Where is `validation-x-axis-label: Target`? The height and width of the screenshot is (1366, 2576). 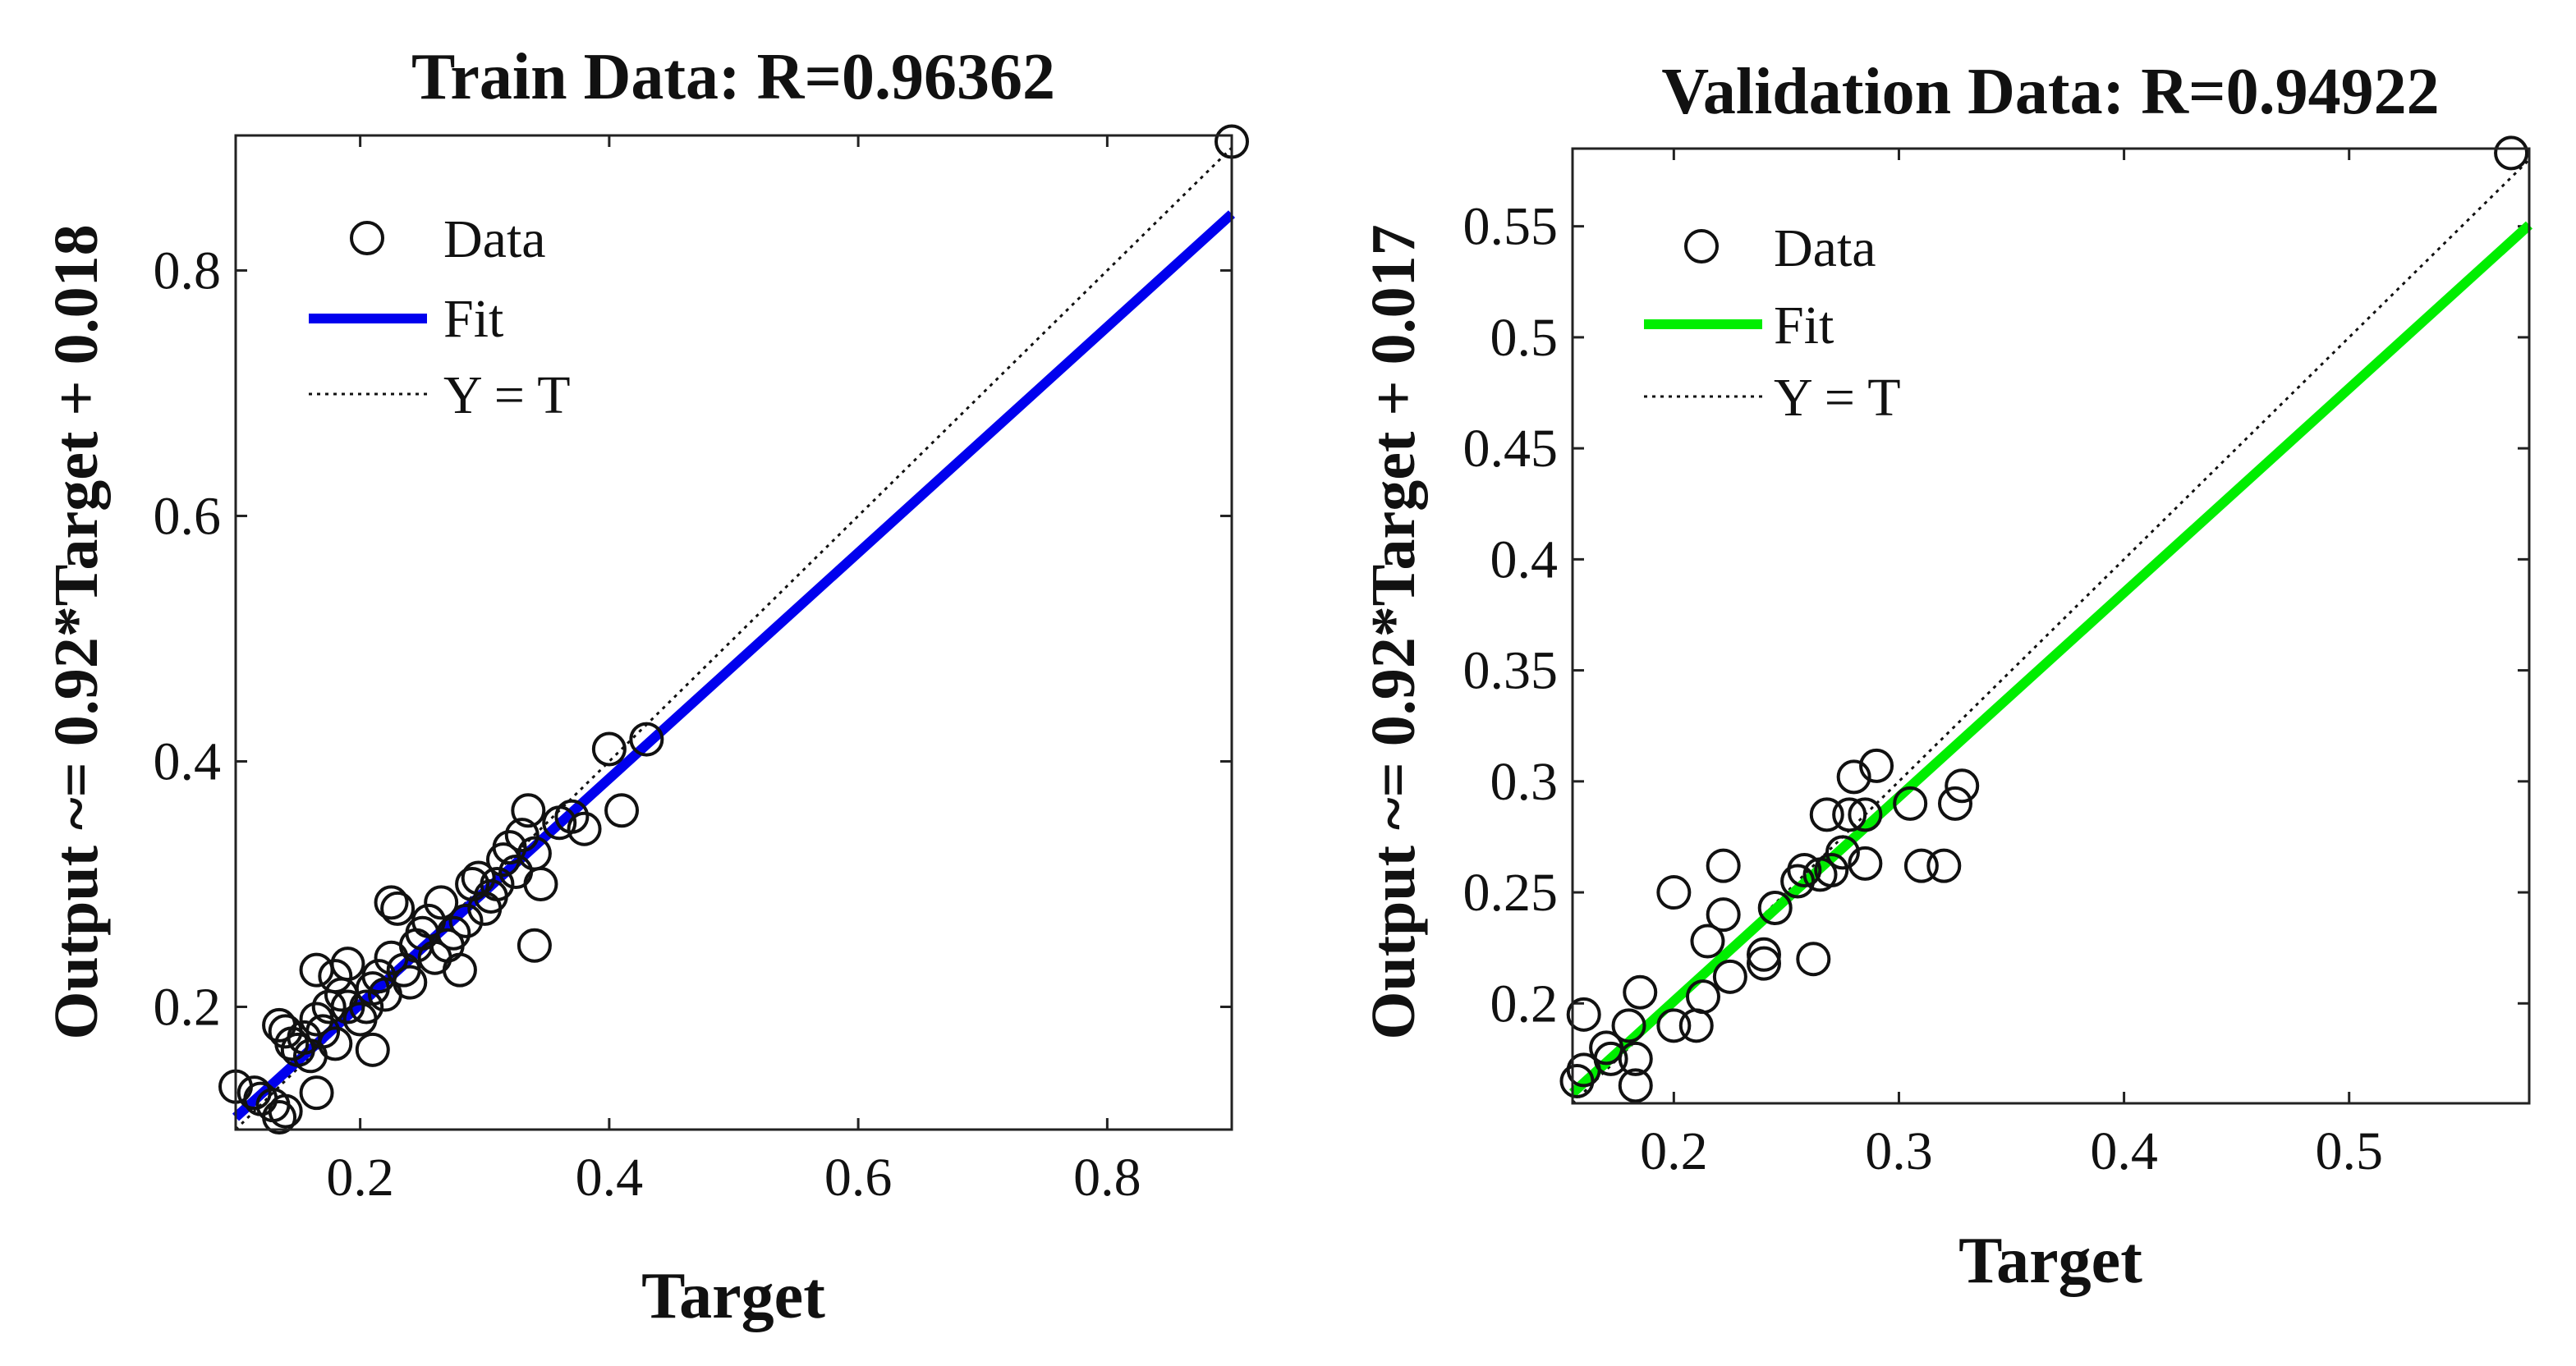
validation-x-axis-label: Target is located at coordinates (2050, 1261).